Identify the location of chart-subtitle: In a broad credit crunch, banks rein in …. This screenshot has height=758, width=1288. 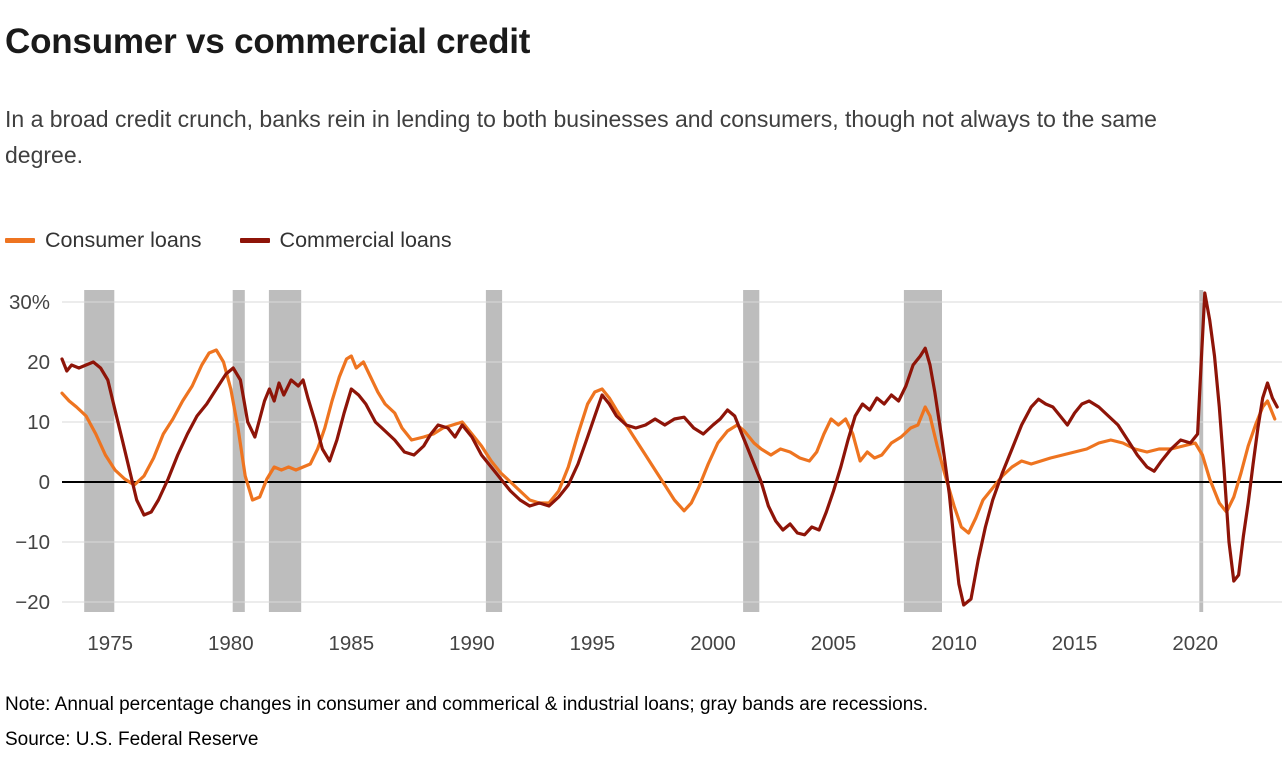
(581, 137).